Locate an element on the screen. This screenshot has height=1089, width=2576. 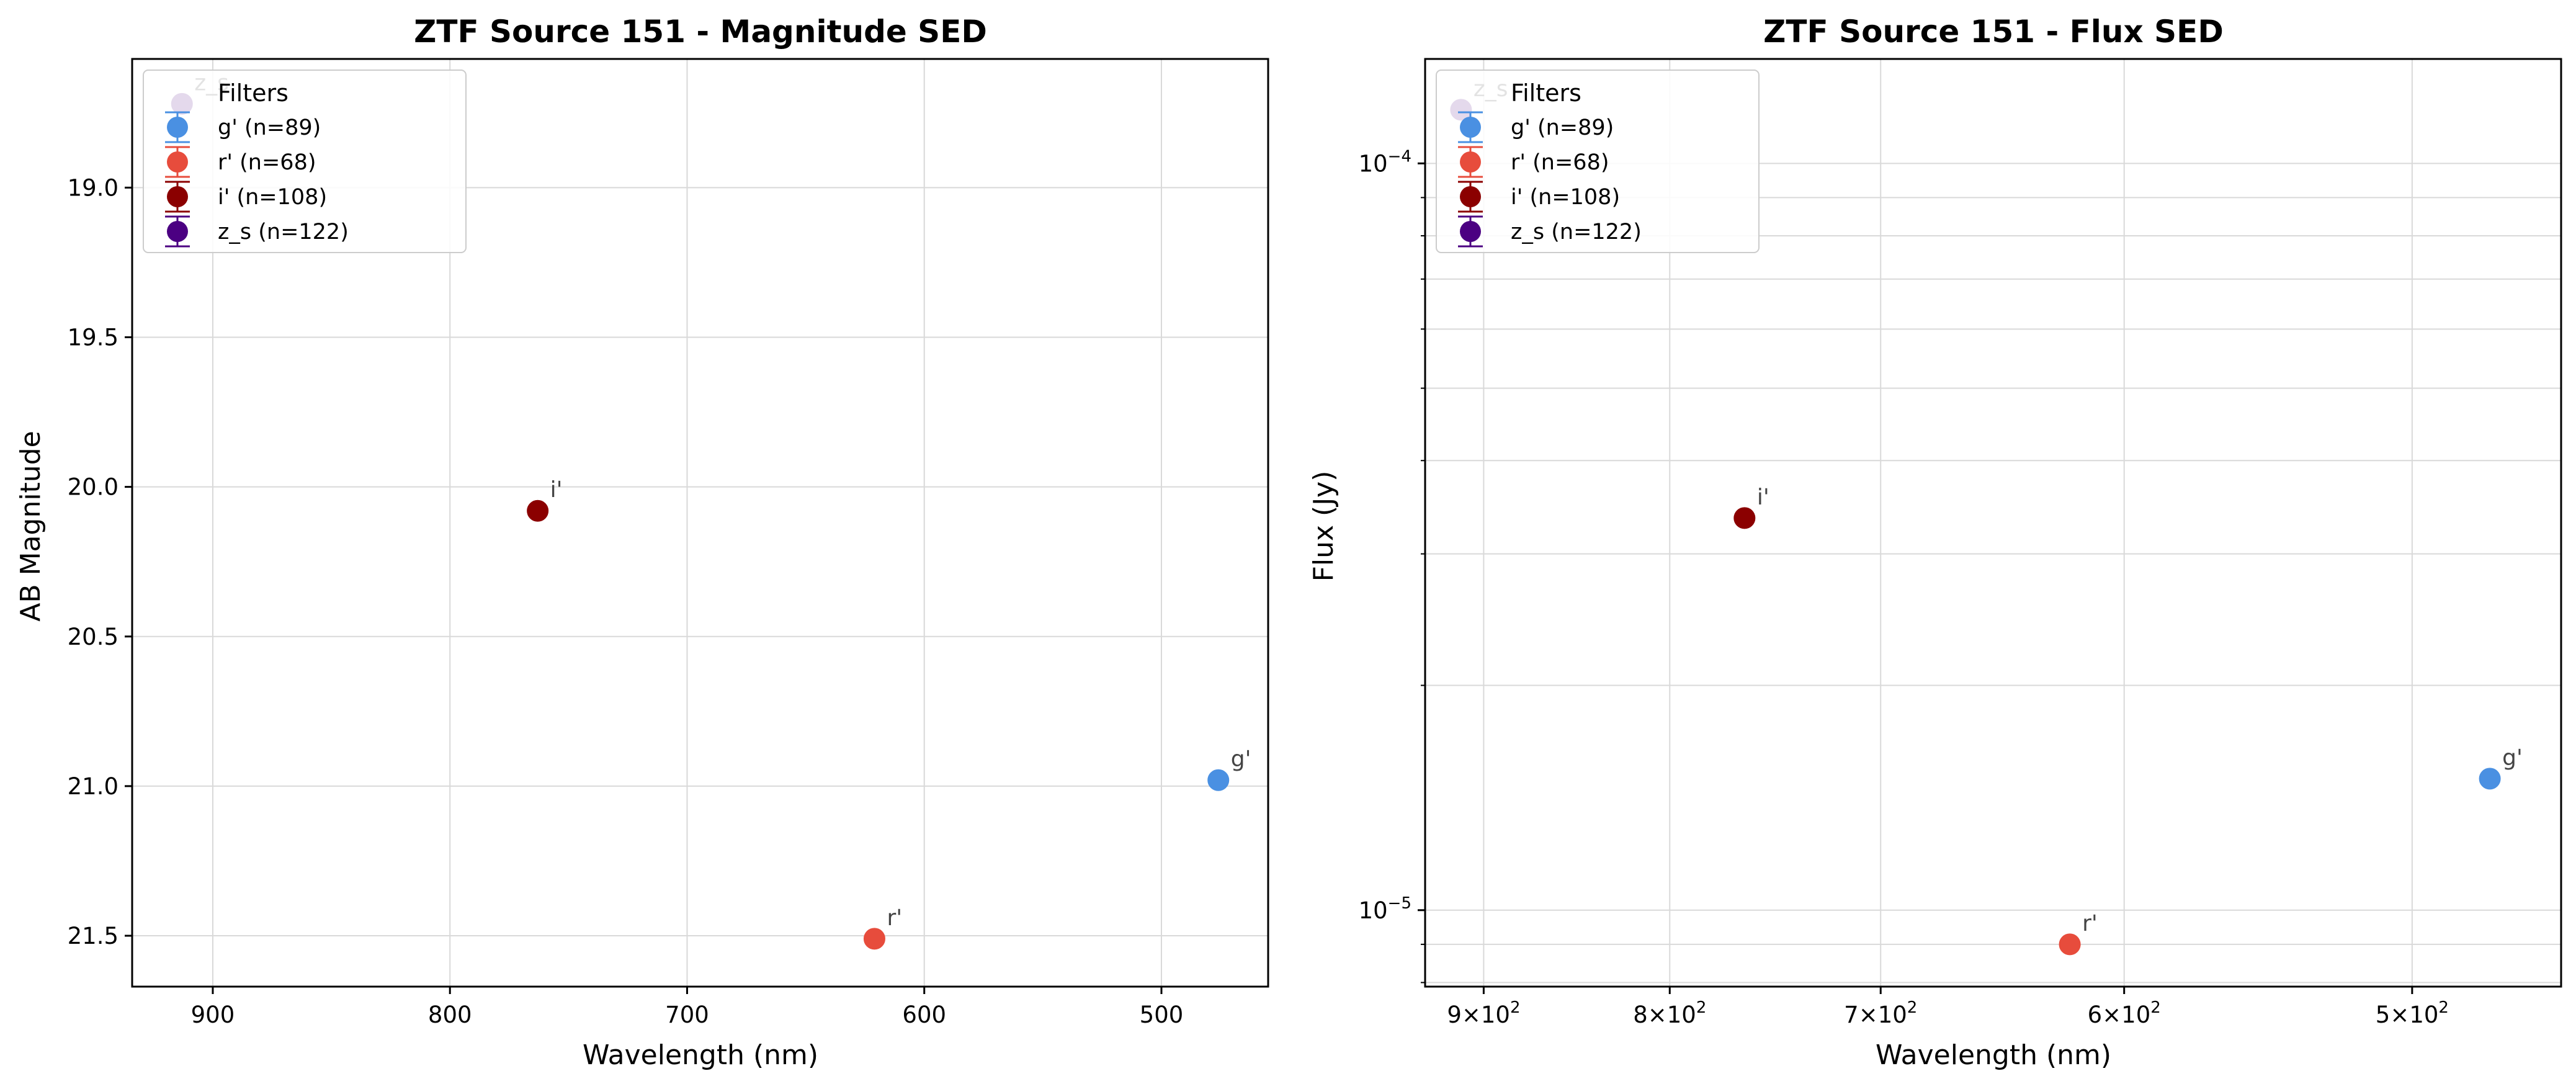
magnitude-chart-title: ZTF Source 151 - Magnitude SED is located at coordinates (700, 32).